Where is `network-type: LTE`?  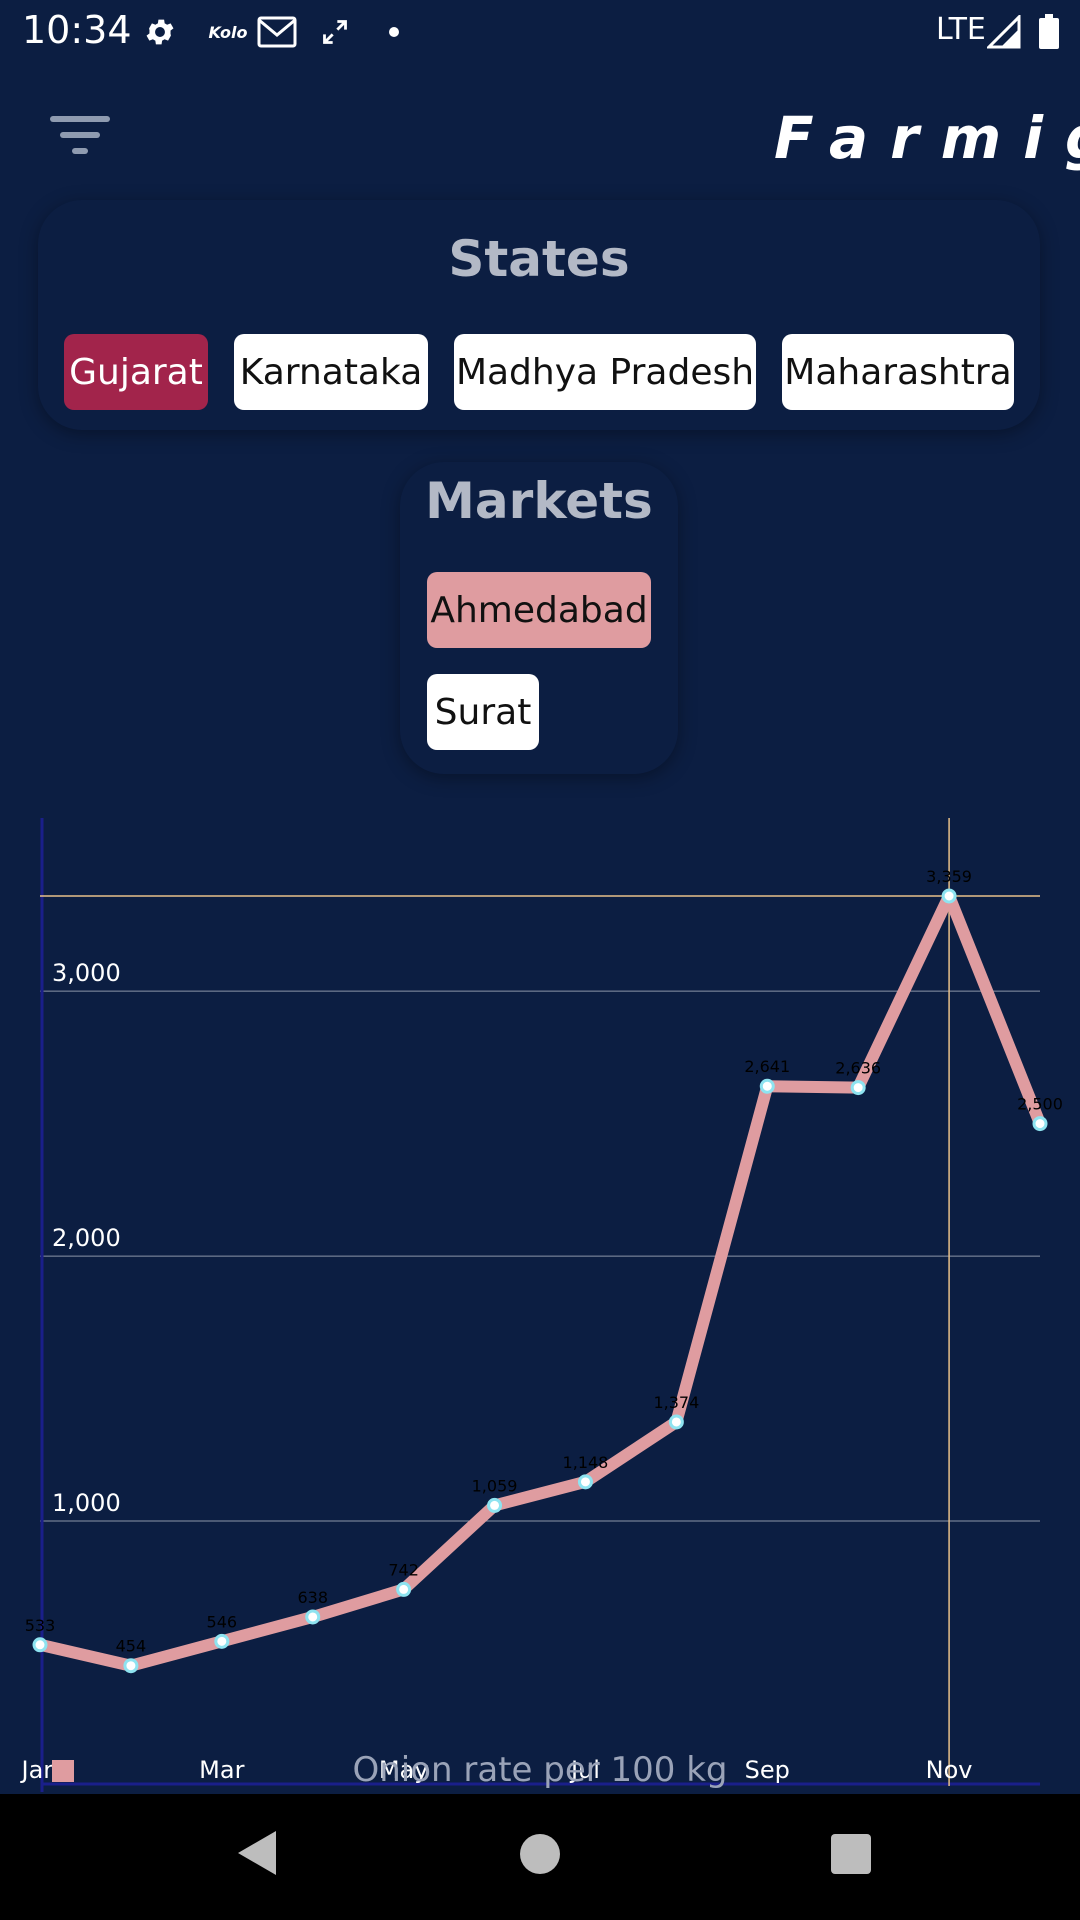 network-type: LTE is located at coordinates (961, 29).